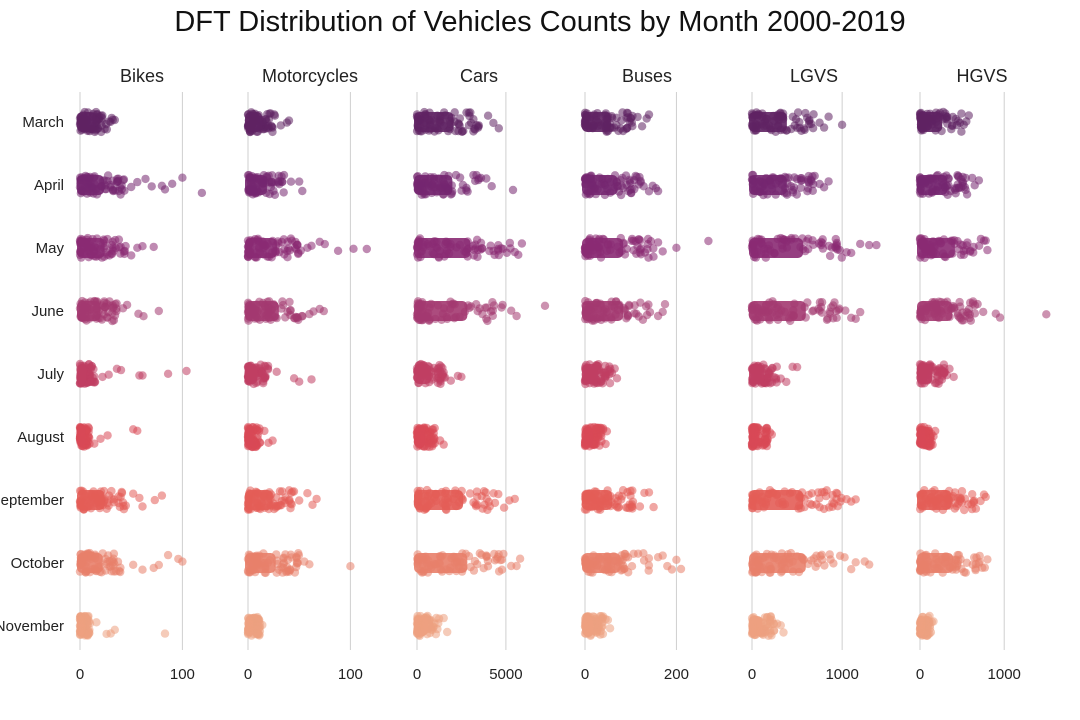  Describe the element at coordinates (32, 500) in the screenshot. I see `row-label-september: September` at that location.